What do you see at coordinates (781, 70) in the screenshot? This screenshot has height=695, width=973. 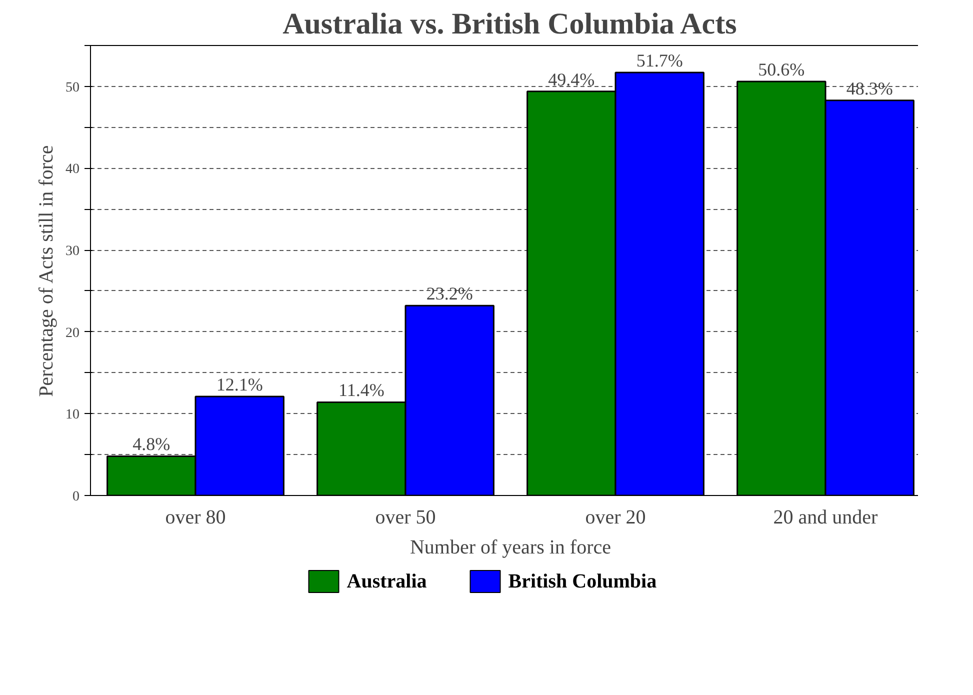 I see `data-label: 50.6%` at bounding box center [781, 70].